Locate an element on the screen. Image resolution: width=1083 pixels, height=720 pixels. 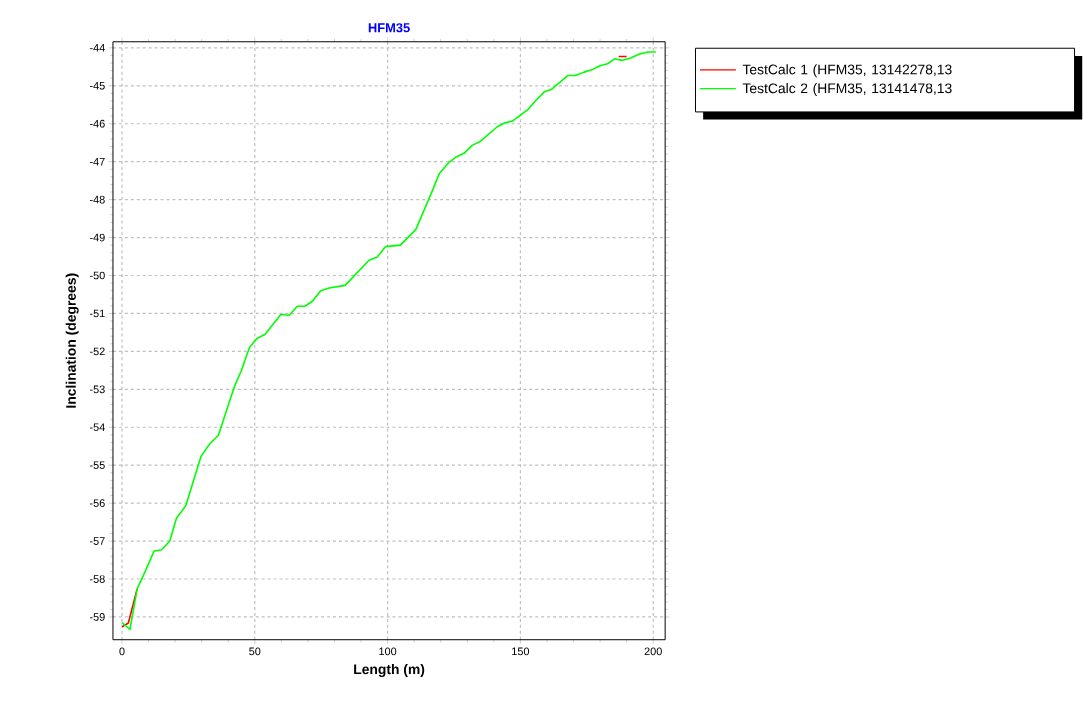
y-tick-label: -51 is located at coordinates (97, 313).